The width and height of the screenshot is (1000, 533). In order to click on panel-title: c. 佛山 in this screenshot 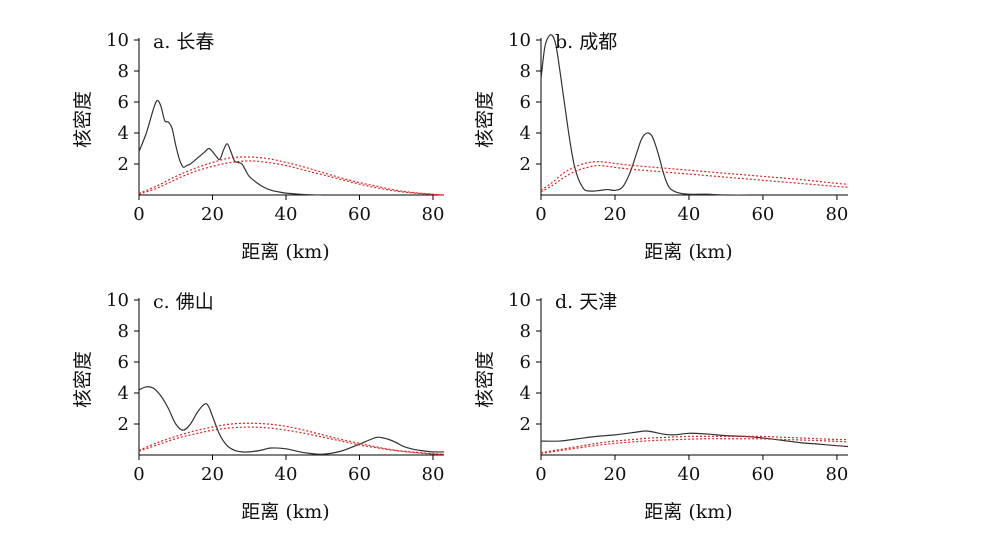, I will do `click(183, 302)`.